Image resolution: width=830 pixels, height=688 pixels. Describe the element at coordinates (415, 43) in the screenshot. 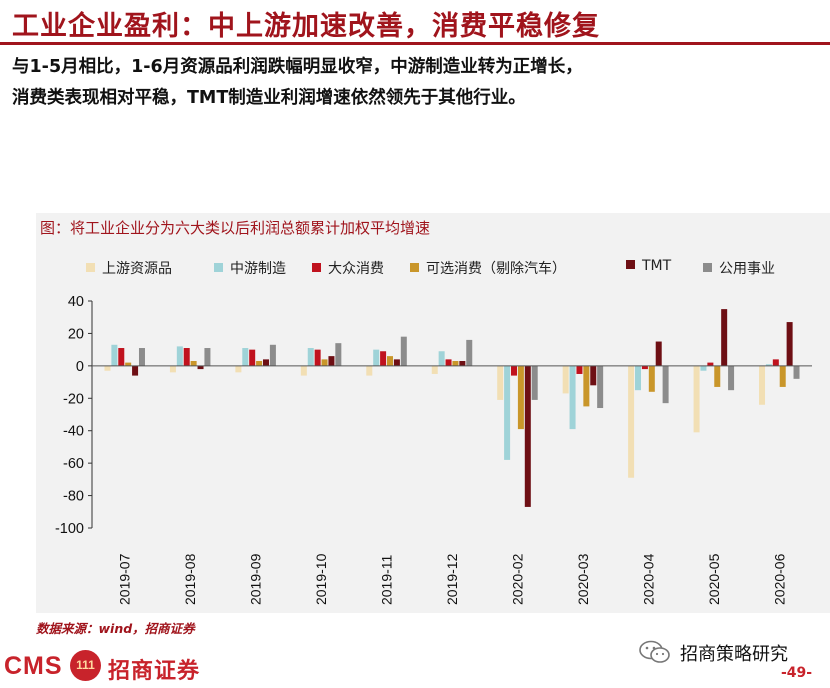

I see `title-divider` at that location.